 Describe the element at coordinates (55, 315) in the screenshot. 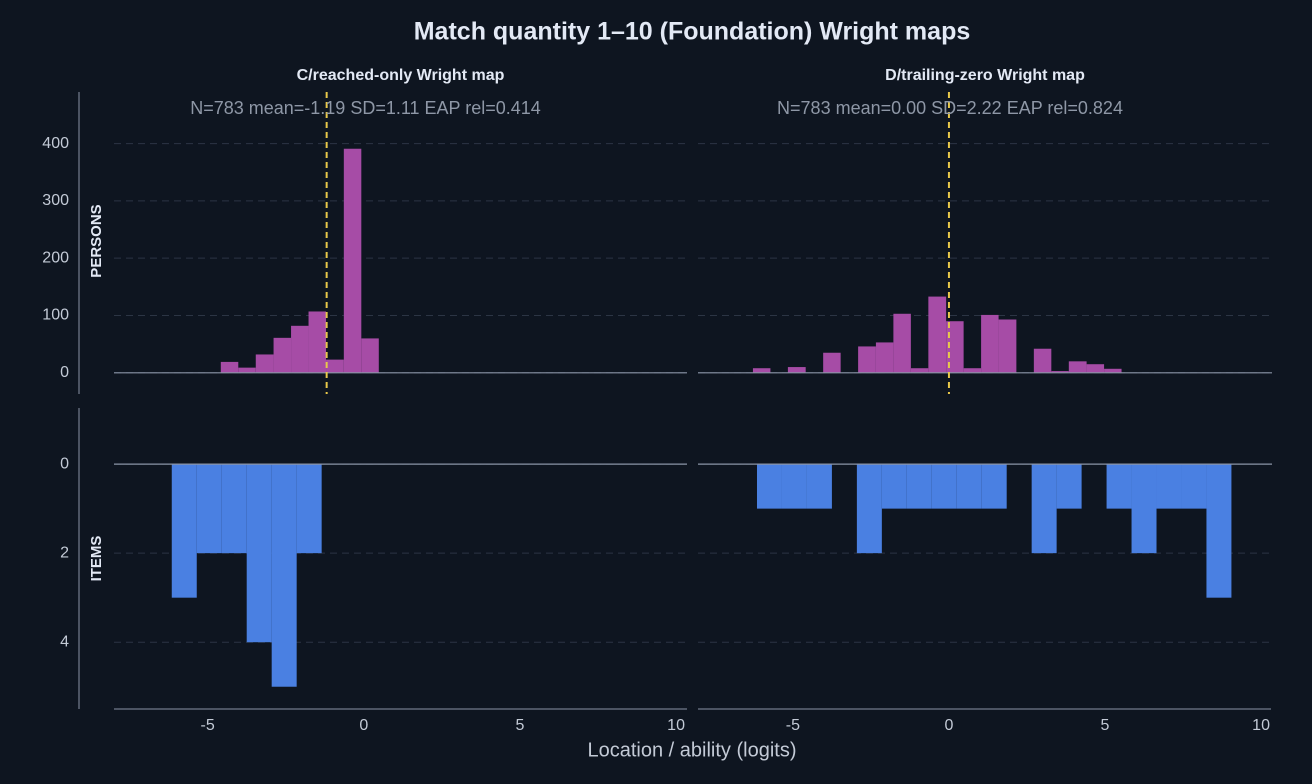

I see `y-tick-label: 100` at that location.